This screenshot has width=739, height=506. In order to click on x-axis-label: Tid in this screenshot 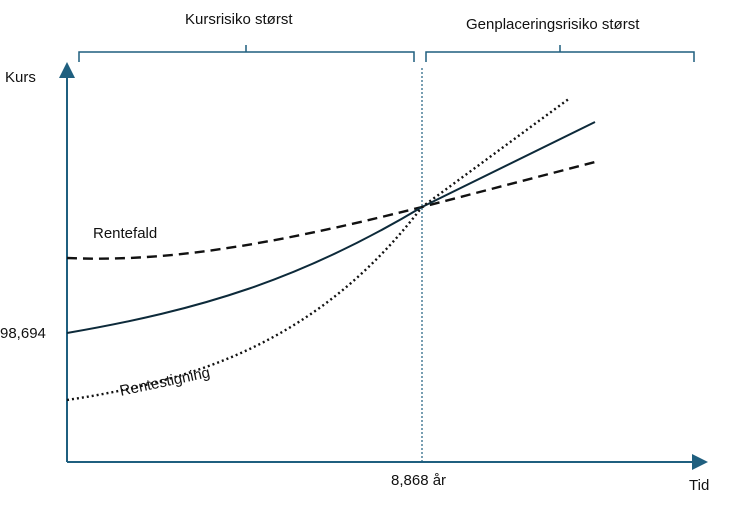, I will do `click(699, 485)`.